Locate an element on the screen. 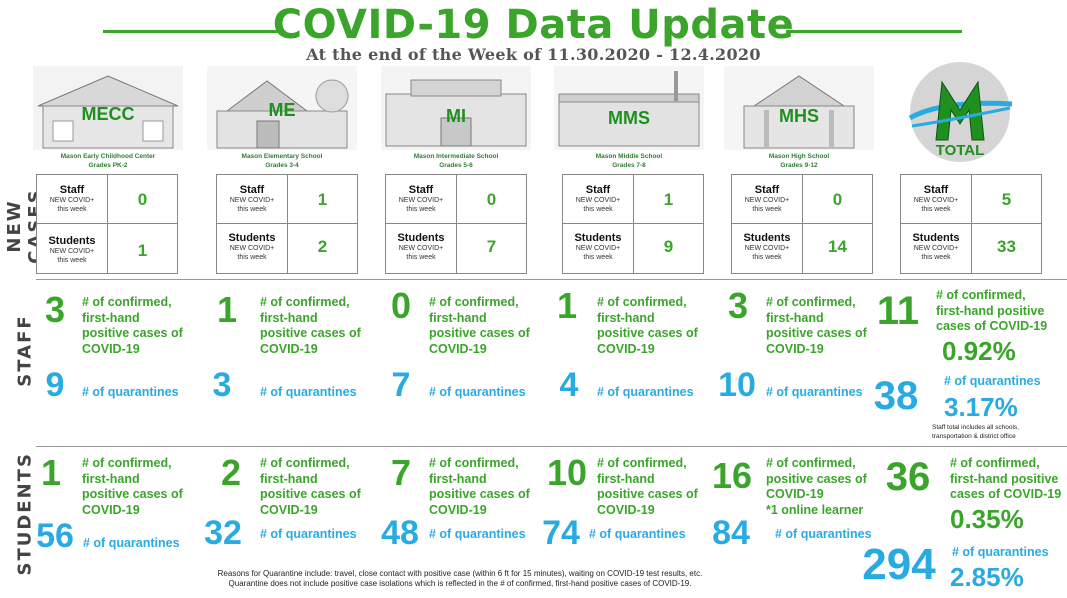  title-rule-right is located at coordinates (874, 31).